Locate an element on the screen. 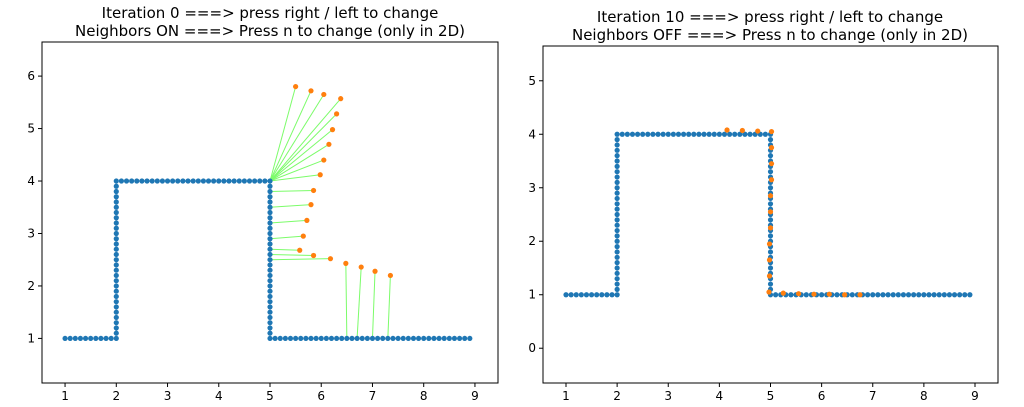 This screenshot has width=1024, height=407. x-tick-label: 7 is located at coordinates (373, 396).